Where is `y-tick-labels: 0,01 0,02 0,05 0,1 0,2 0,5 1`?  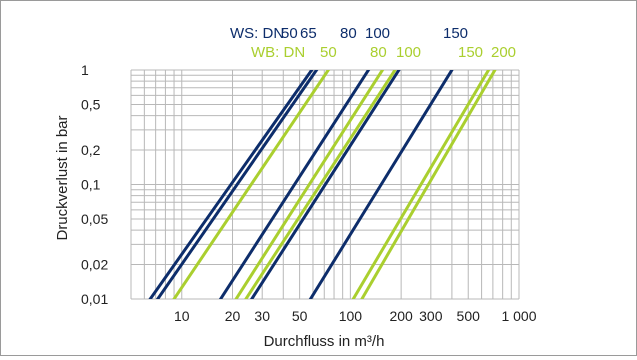
y-tick-labels: 0,01 0,02 0,05 0,1 0,2 0,5 1 is located at coordinates (94, 184).